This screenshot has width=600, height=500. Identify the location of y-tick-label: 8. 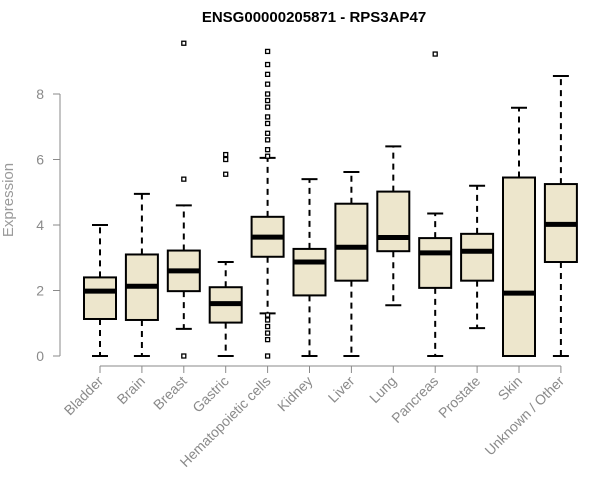
(40, 94).